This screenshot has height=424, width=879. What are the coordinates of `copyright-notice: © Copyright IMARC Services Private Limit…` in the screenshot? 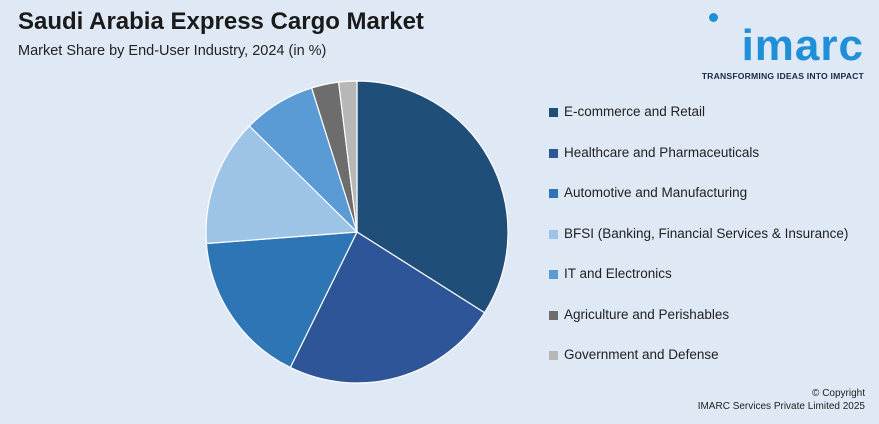 It's located at (781, 400).